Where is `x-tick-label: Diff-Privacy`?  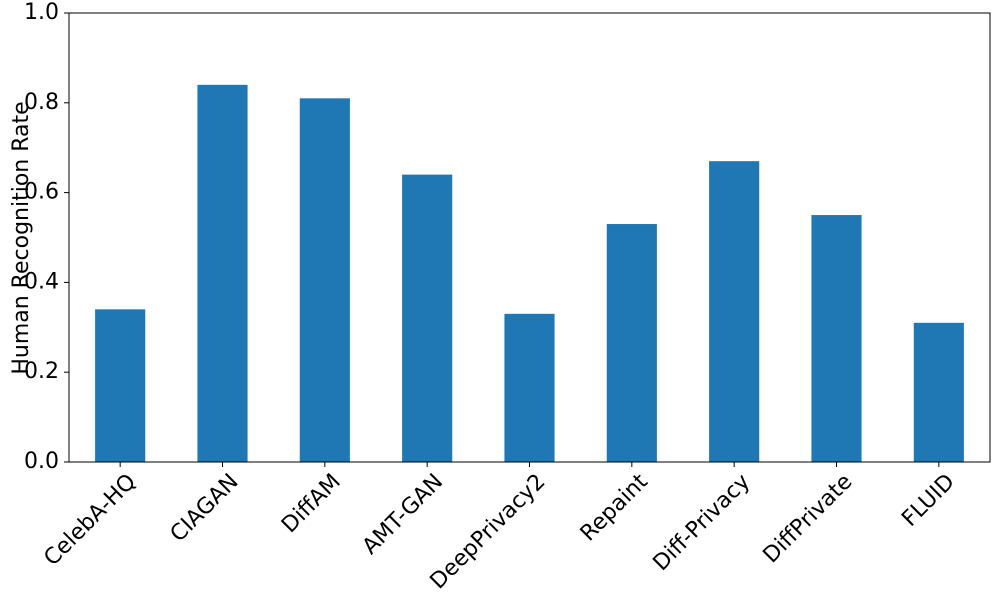
x-tick-label: Diff-Privacy is located at coordinates (702, 522).